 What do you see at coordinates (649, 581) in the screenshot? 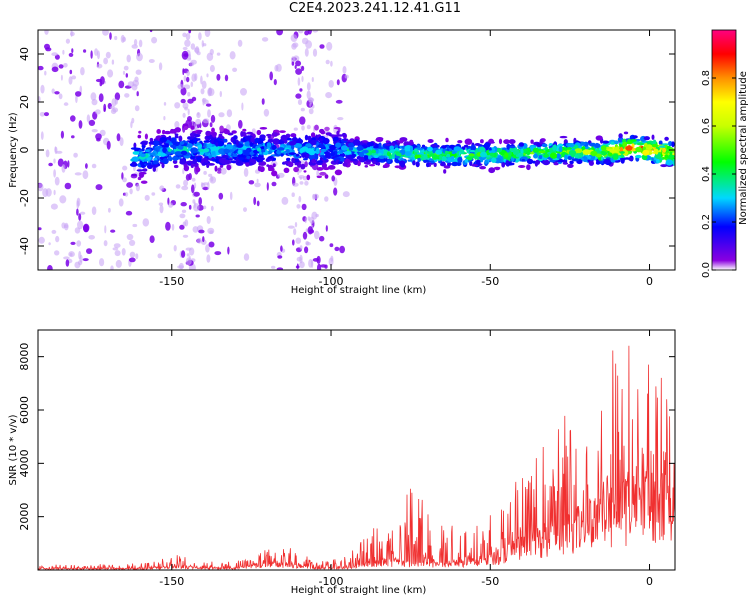
I see `x-tick-label: 0` at bounding box center [649, 581].